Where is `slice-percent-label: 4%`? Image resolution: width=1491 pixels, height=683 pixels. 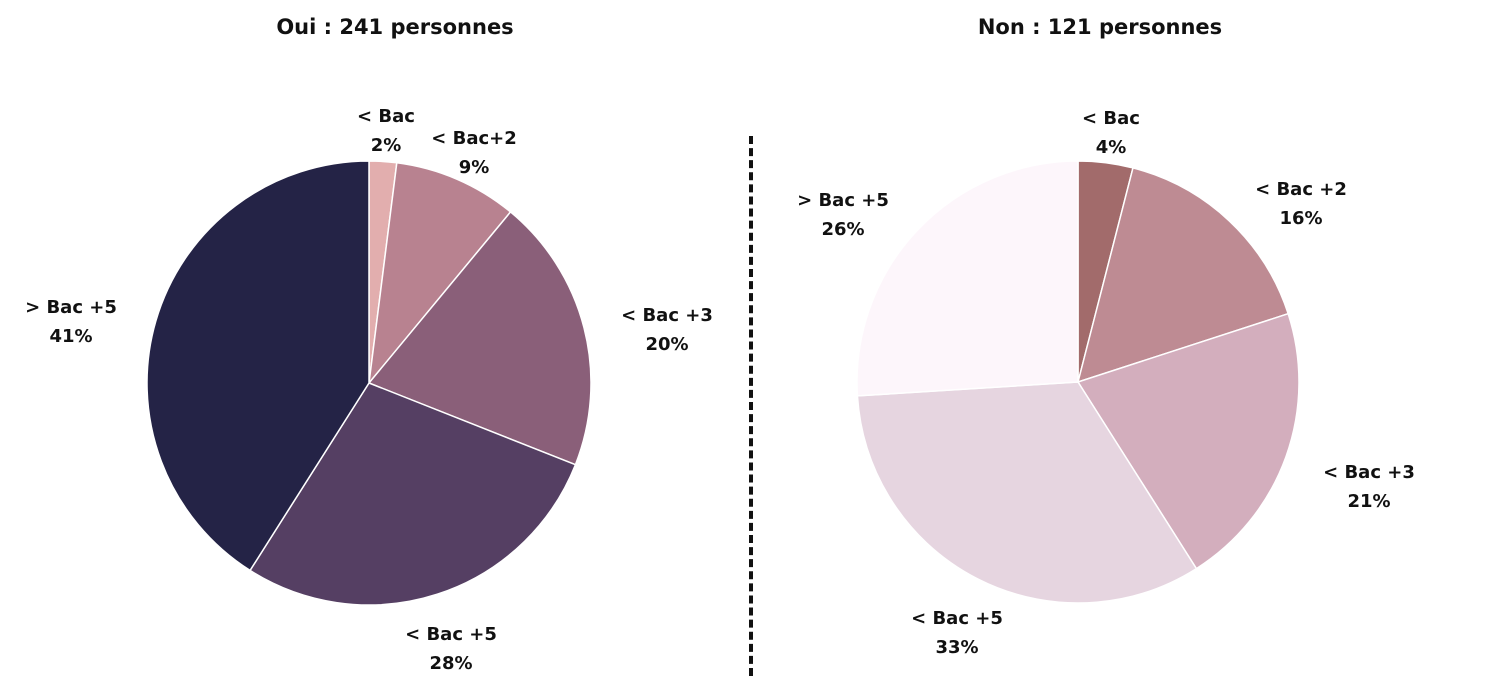 slice-percent-label: 4% is located at coordinates (1111, 147).